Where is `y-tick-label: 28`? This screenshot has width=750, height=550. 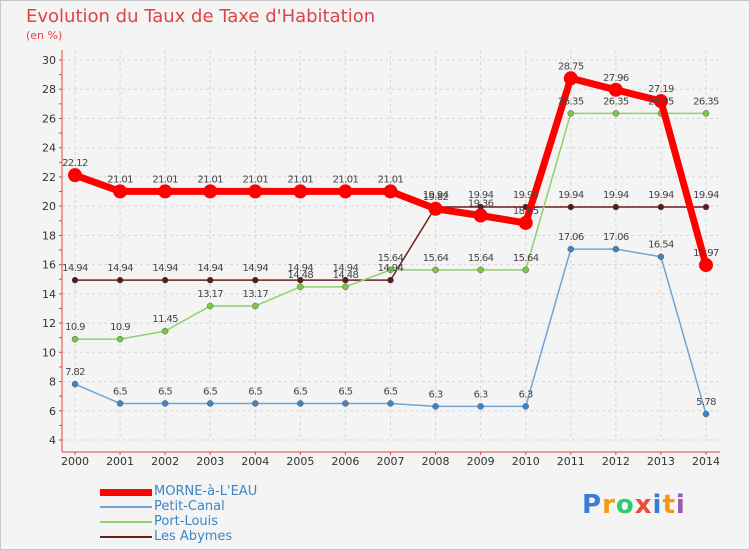 y-tick-label: 28 is located at coordinates (49, 89).